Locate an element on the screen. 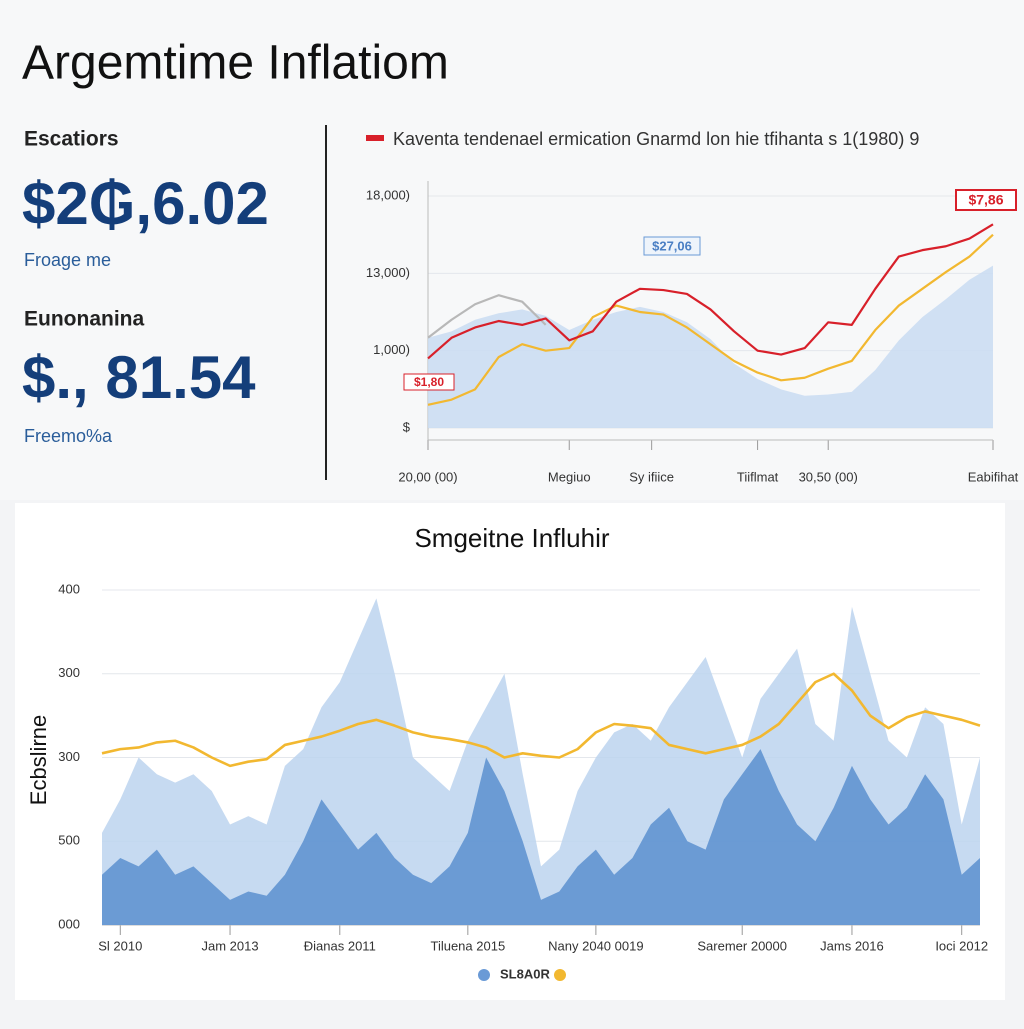  x-tick-label: 30,50 (00) is located at coordinates (828, 476).